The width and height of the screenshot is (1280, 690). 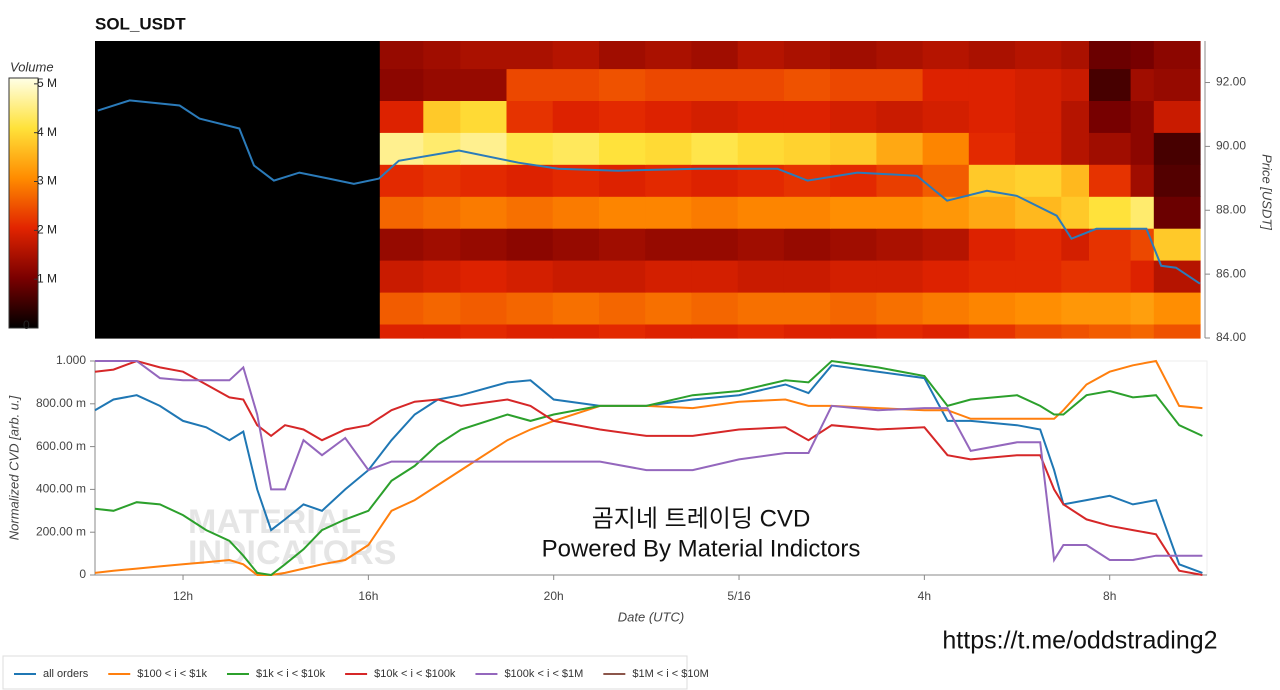 What do you see at coordinates (61, 446) in the screenshot?
I see `y-tick-label: 600.00 m` at bounding box center [61, 446].